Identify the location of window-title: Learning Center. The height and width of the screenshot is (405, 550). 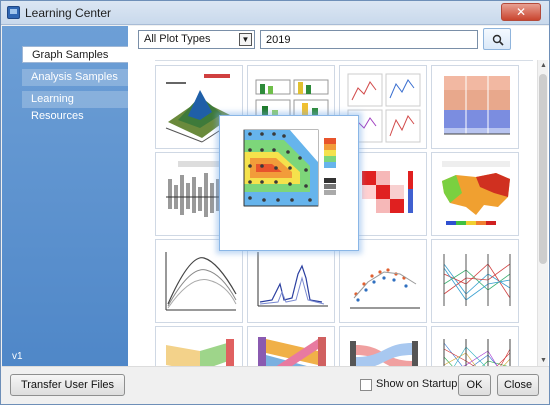
(68, 13).